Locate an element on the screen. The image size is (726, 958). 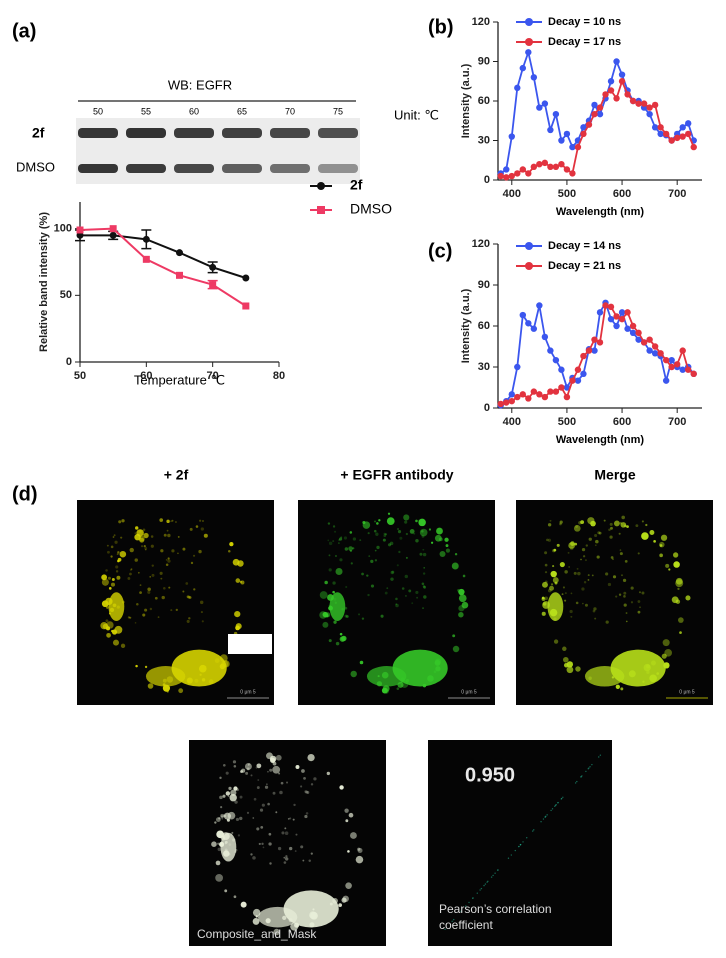
scale-bar-label: 0 μm 5 is located at coordinates (469, 692).